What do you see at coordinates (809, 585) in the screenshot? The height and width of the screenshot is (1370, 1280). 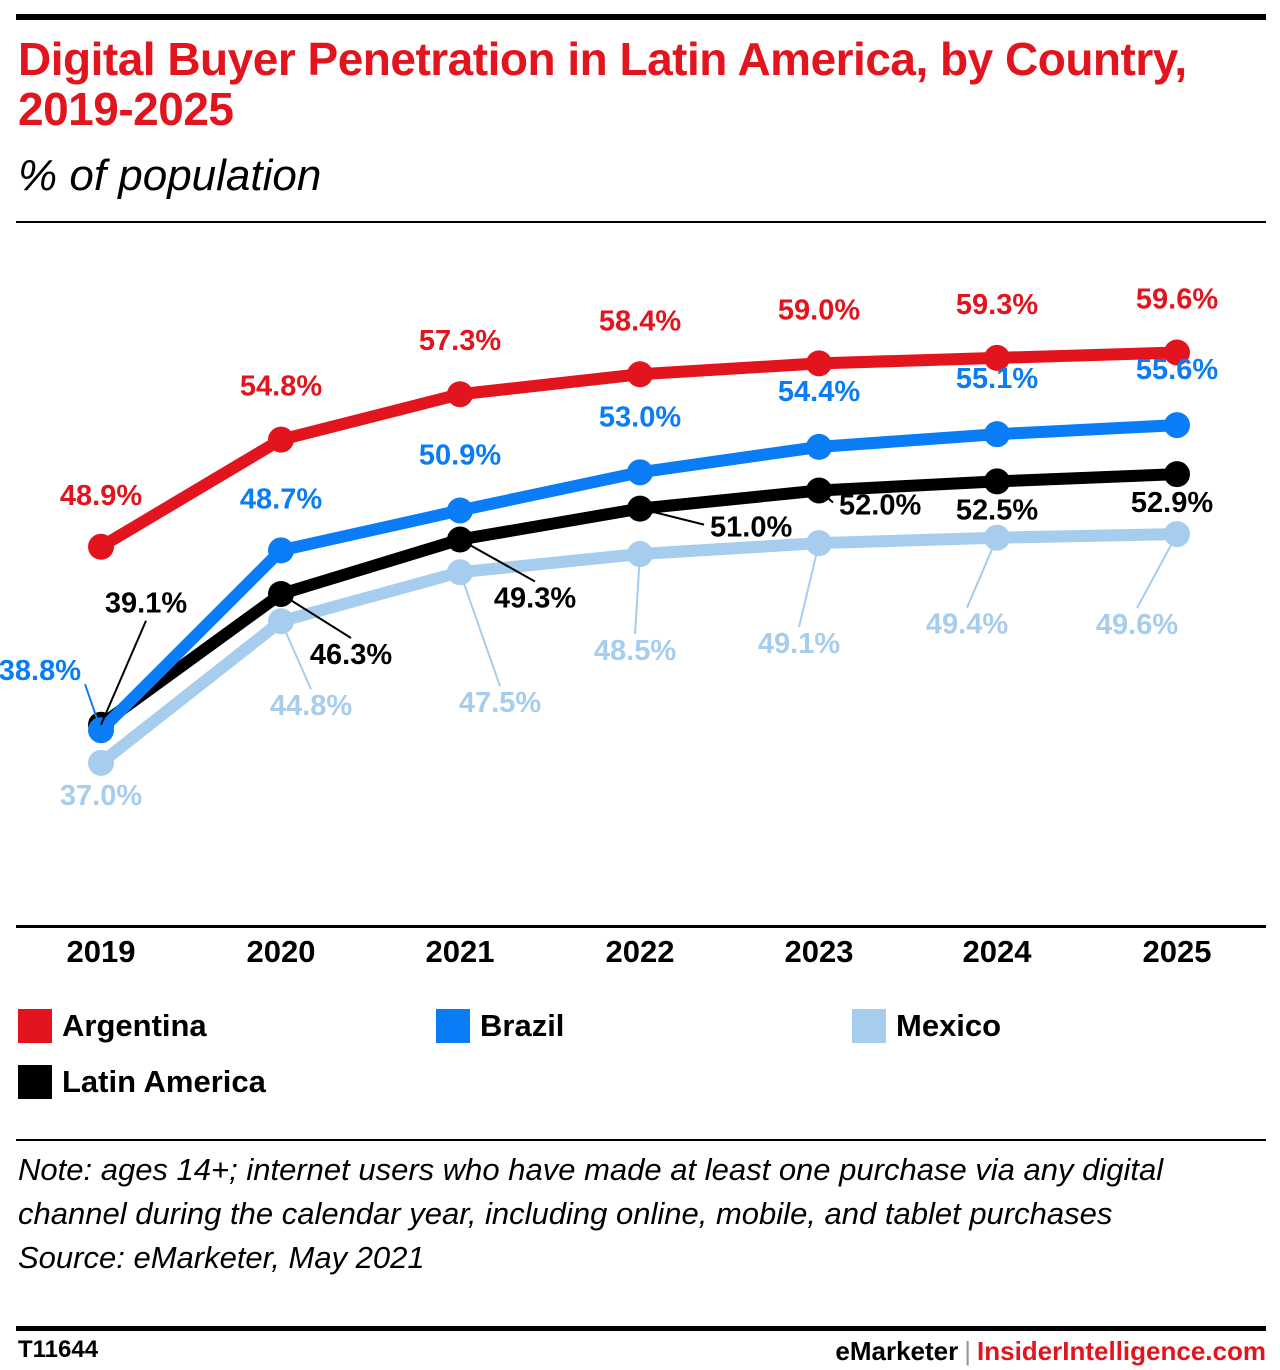 I see `leader-line-mexico-2023` at bounding box center [809, 585].